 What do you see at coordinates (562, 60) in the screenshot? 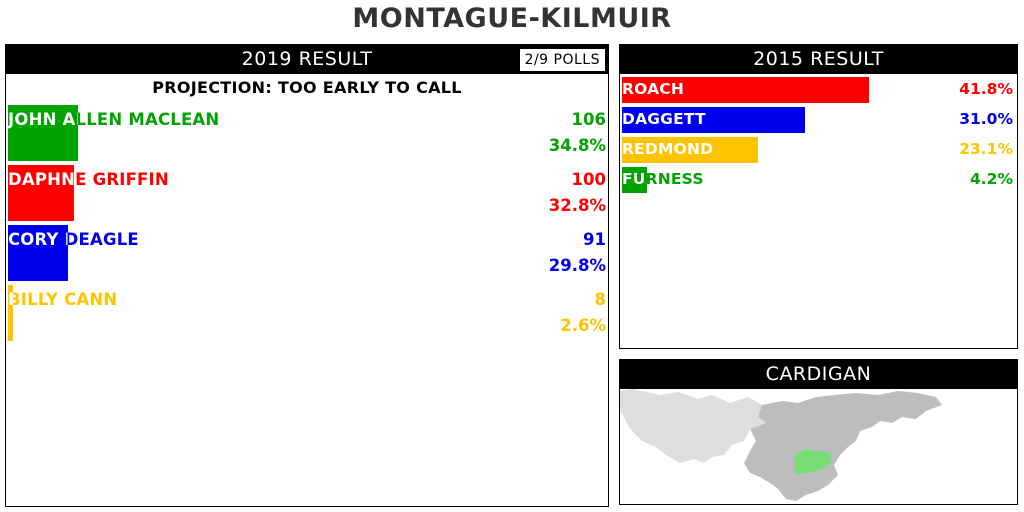
I see `polls-reporting-badge: 2/9 POLLS` at bounding box center [562, 60].